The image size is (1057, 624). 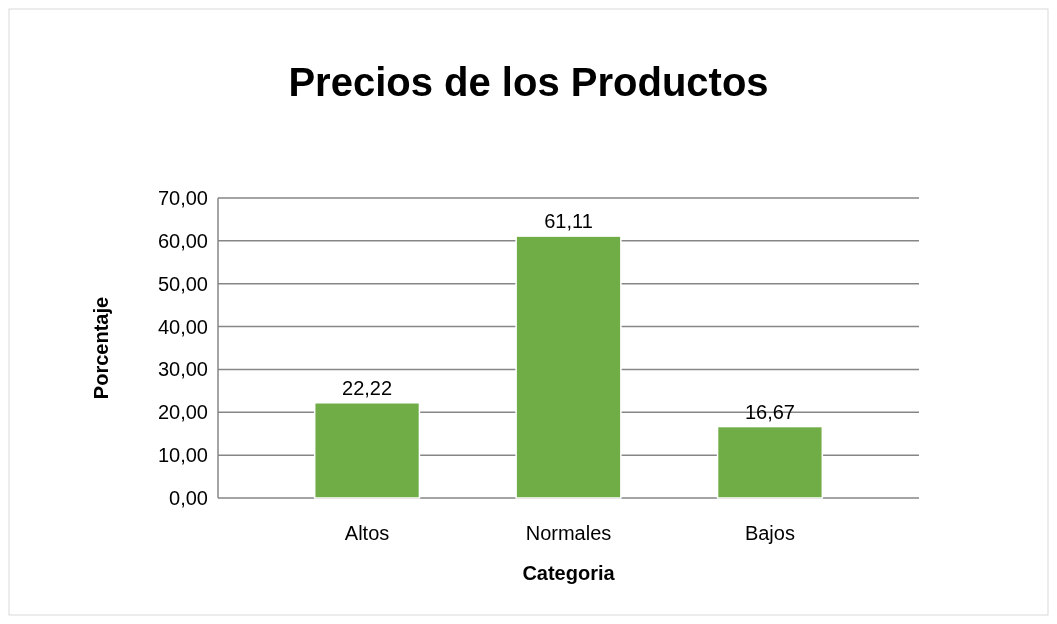 I want to click on x-tick-label: Bajos, so click(x=769, y=533).